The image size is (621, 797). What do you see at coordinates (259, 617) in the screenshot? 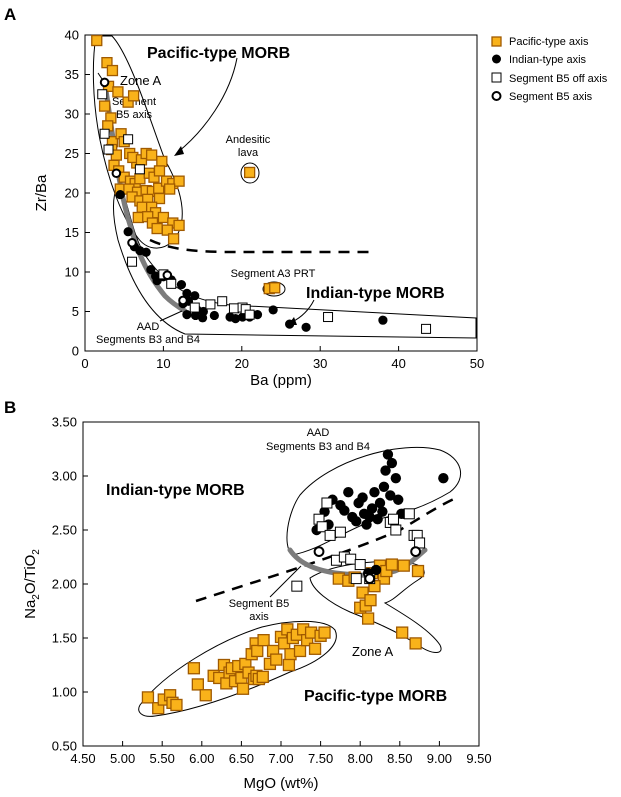
I see `panel-b-seg-b5-label-2: axis` at bounding box center [259, 617].